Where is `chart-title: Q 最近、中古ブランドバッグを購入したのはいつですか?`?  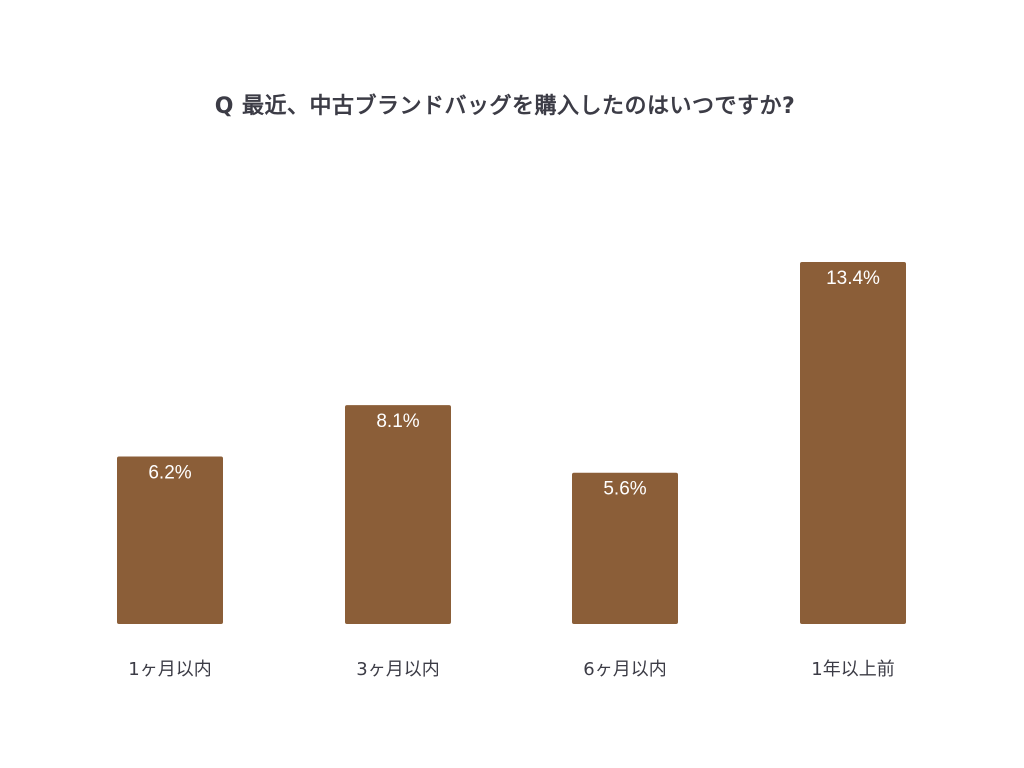 chart-title: Q 最近、中古ブランドバッグを購入したのはいつですか? is located at coordinates (505, 106).